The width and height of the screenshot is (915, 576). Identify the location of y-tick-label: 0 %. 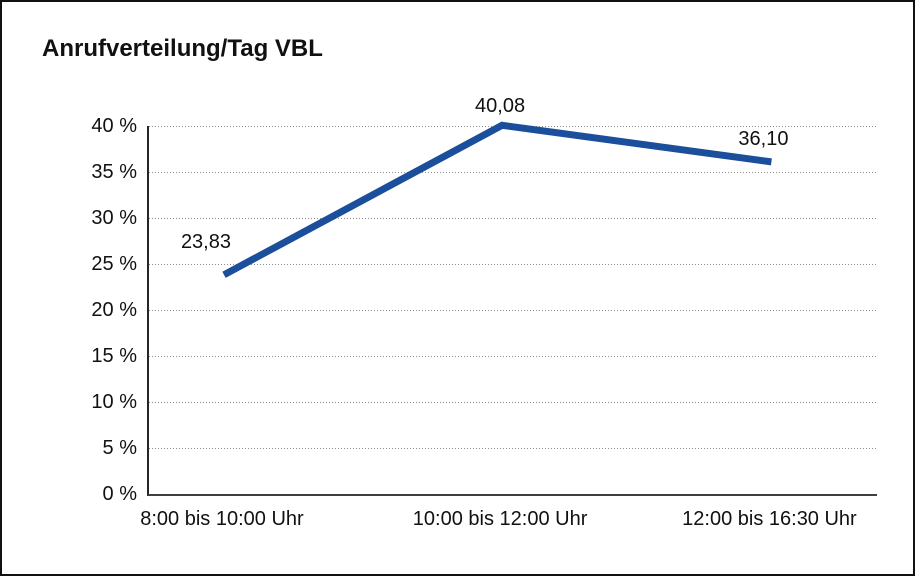
(119, 494).